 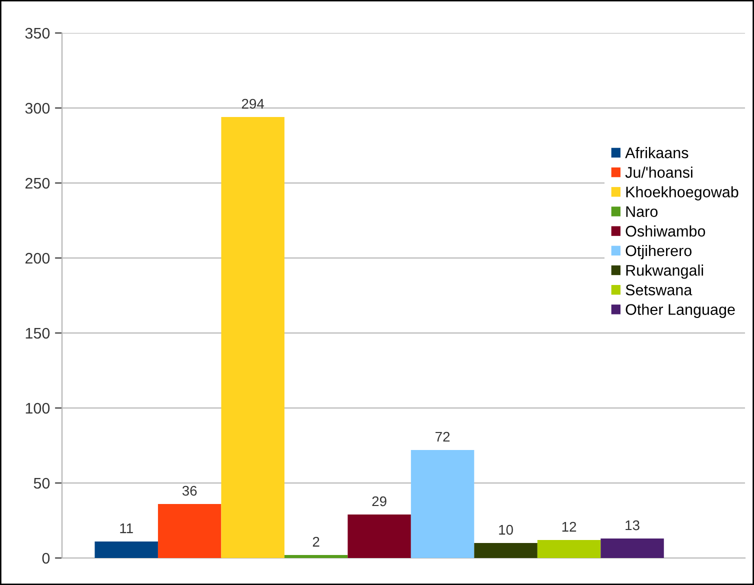 I want to click on data-label: 12, so click(x=569, y=527).